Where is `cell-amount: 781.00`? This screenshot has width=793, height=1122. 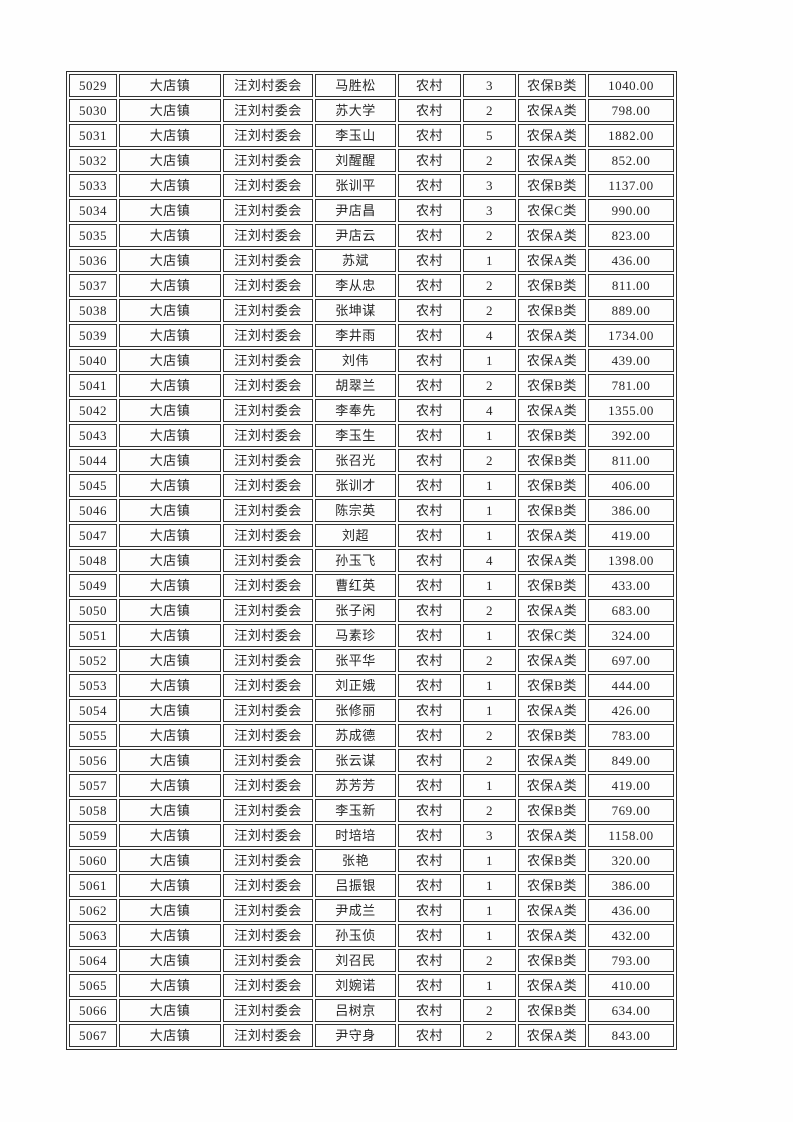
cell-amount: 781.00 is located at coordinates (631, 385).